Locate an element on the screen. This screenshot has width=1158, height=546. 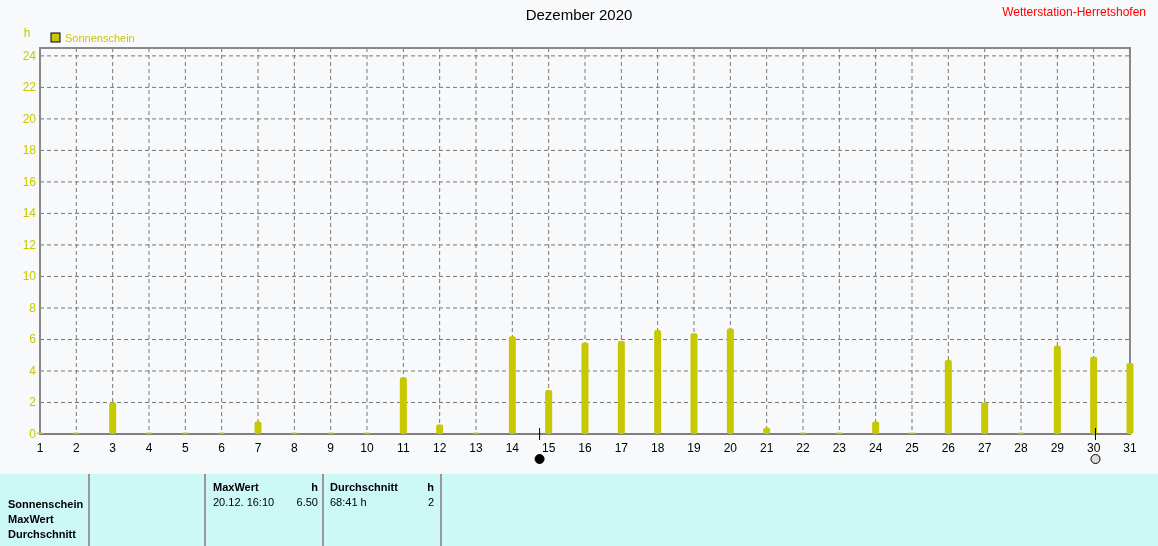
x-tick-label: 10 is located at coordinates (367, 448).